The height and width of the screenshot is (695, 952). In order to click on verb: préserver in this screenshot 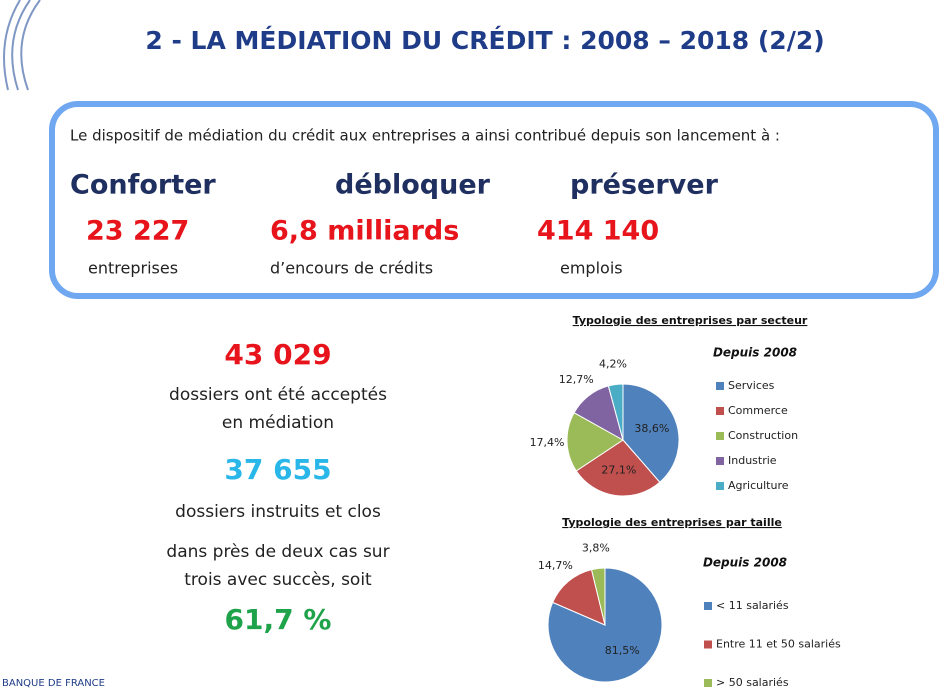, I will do `click(644, 185)`.